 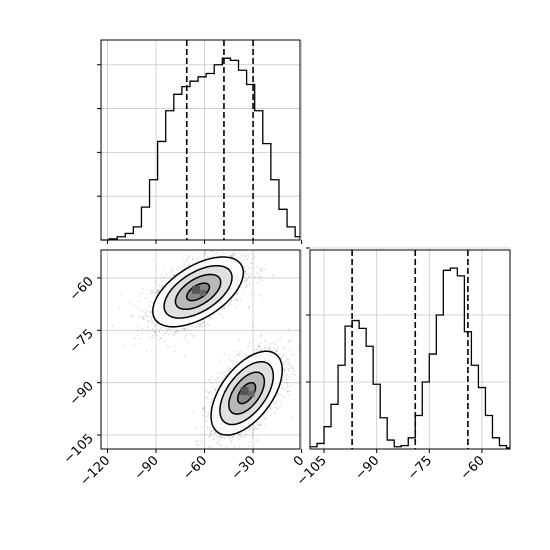 What do you see at coordinates (147, 468) in the screenshot?
I see `x-tick-label: −90` at bounding box center [147, 468].